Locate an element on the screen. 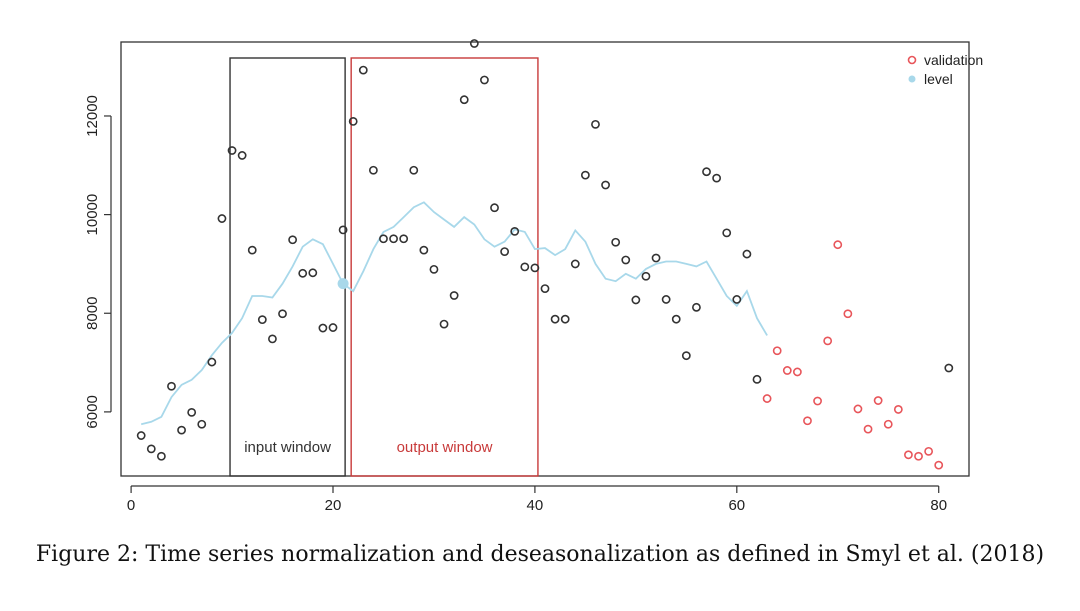 The height and width of the screenshot is (611, 1080). y-tick-label: 10000 is located at coordinates (92, 215).